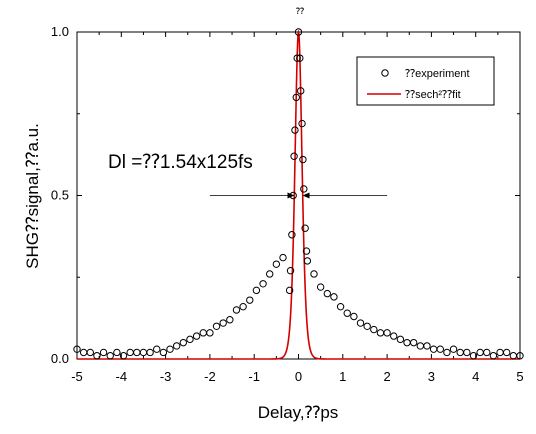 This screenshot has width=536, height=434. Describe the element at coordinates (519, 376) in the screenshot. I see `x-tick-label: 5` at that location.